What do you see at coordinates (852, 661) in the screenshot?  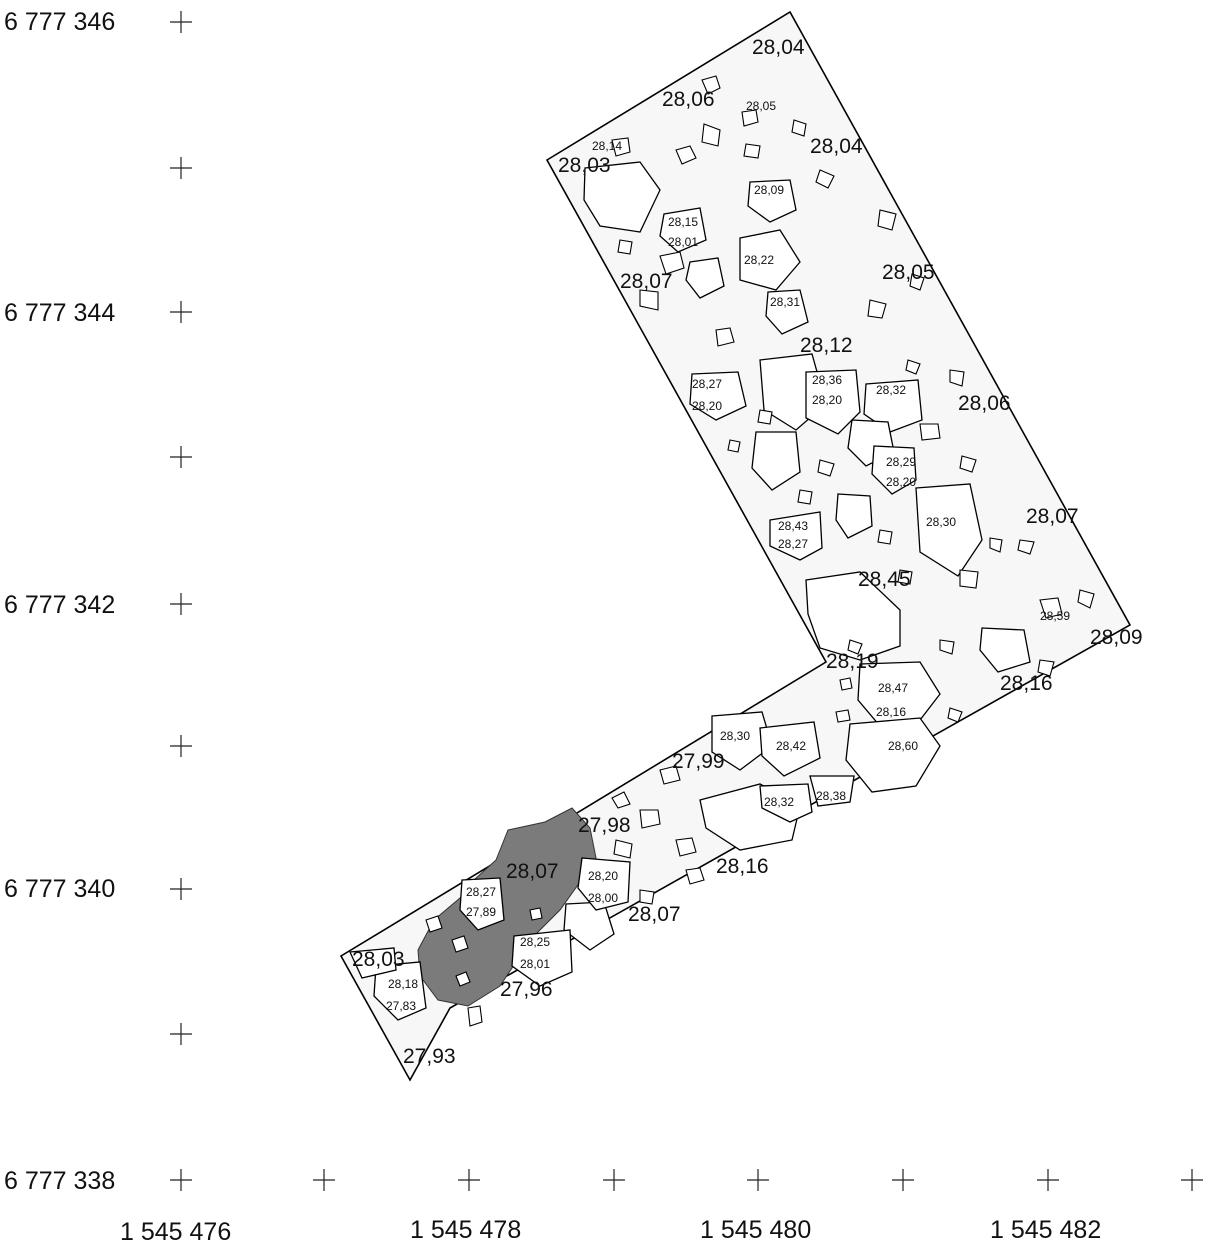 I see `elevation-label: 28,19` at bounding box center [852, 661].